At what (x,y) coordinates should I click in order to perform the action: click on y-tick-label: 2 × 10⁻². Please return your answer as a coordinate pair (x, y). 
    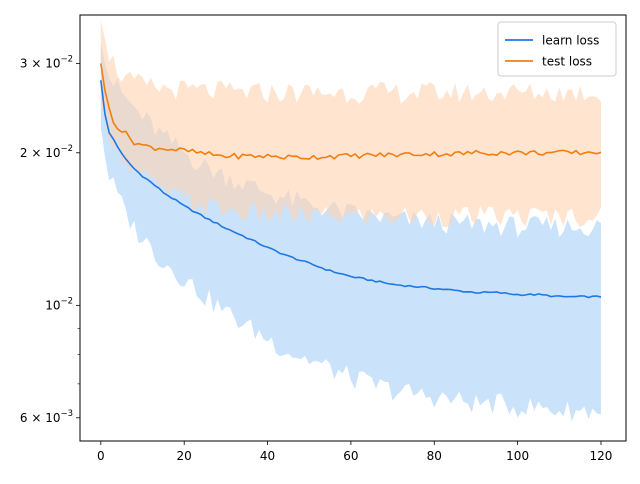
    Looking at the image, I should click on (46, 152).